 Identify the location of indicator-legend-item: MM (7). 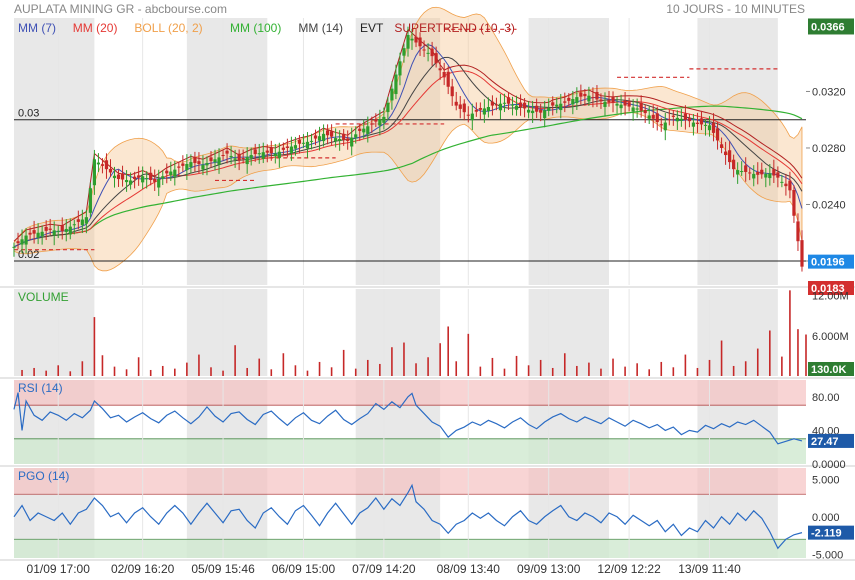
(37, 28).